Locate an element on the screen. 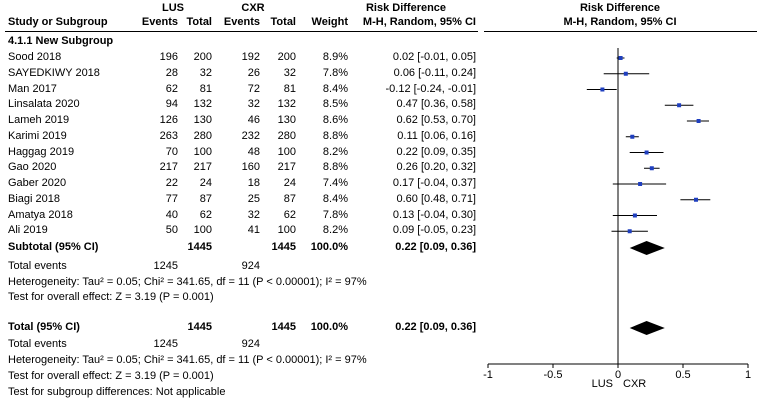 The height and width of the screenshot is (400, 762). total-ci: 0.22 [0.09, 0.36] is located at coordinates (435, 327).